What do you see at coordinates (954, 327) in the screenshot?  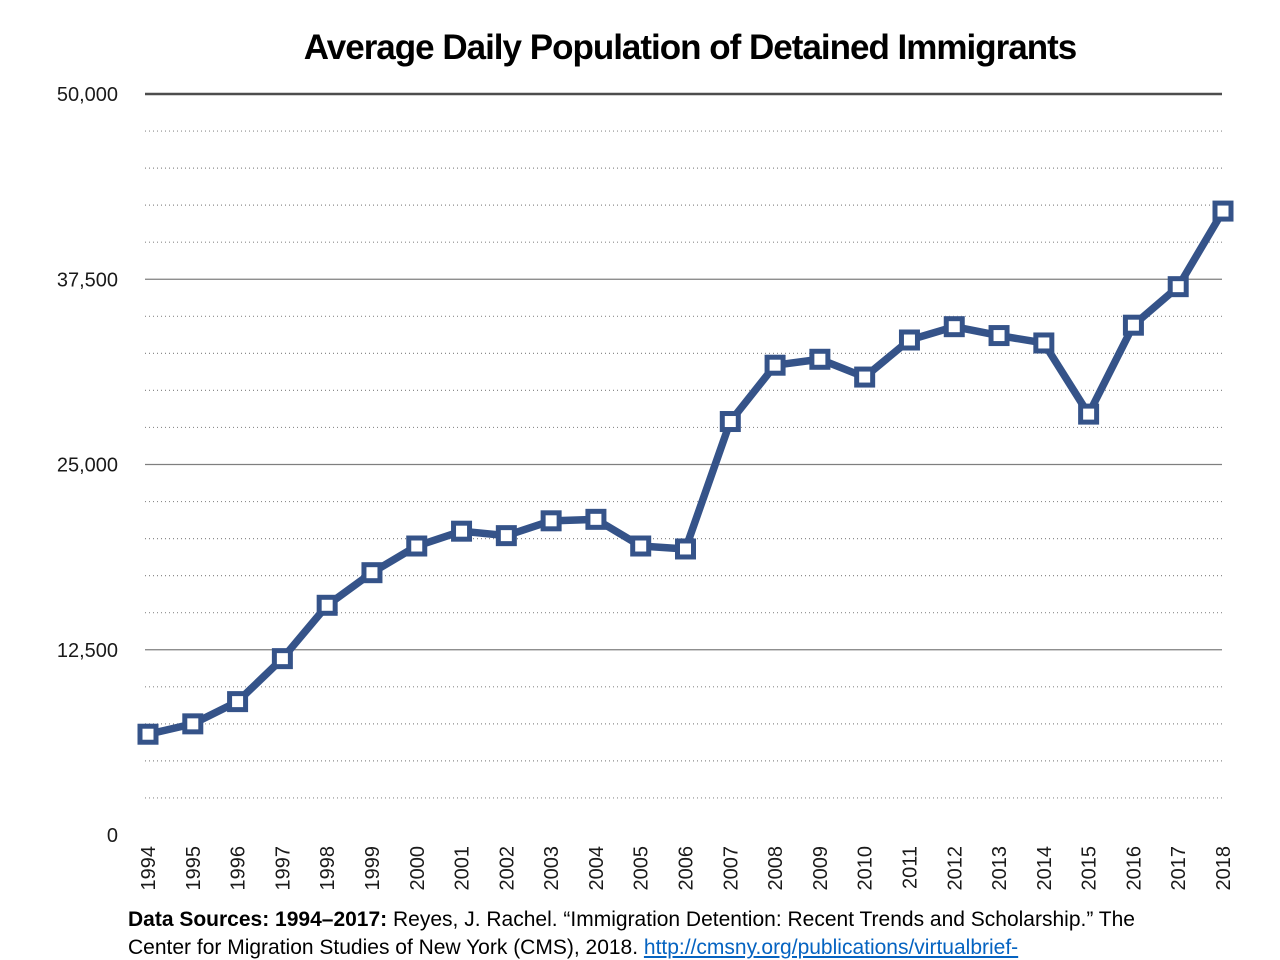 I see `data-point-marker-2012` at bounding box center [954, 327].